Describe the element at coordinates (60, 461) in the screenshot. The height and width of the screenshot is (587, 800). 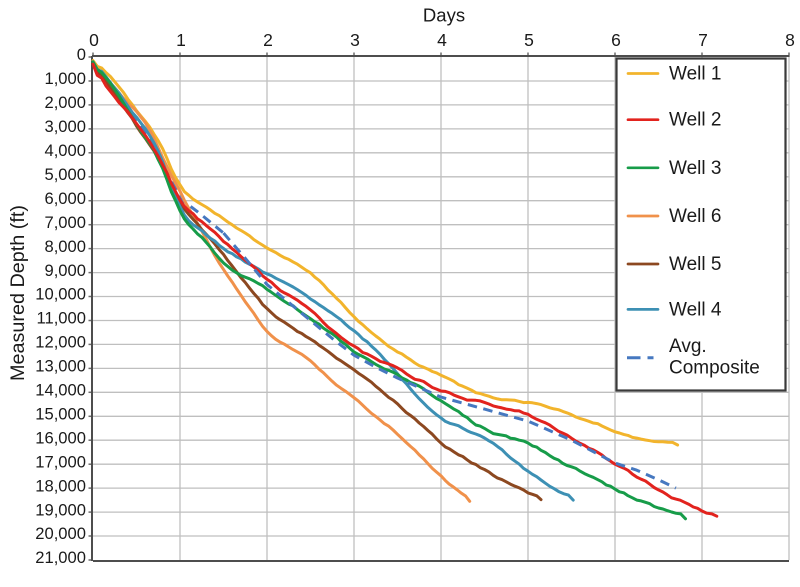
I see `svg-text: 17,000` at that location.